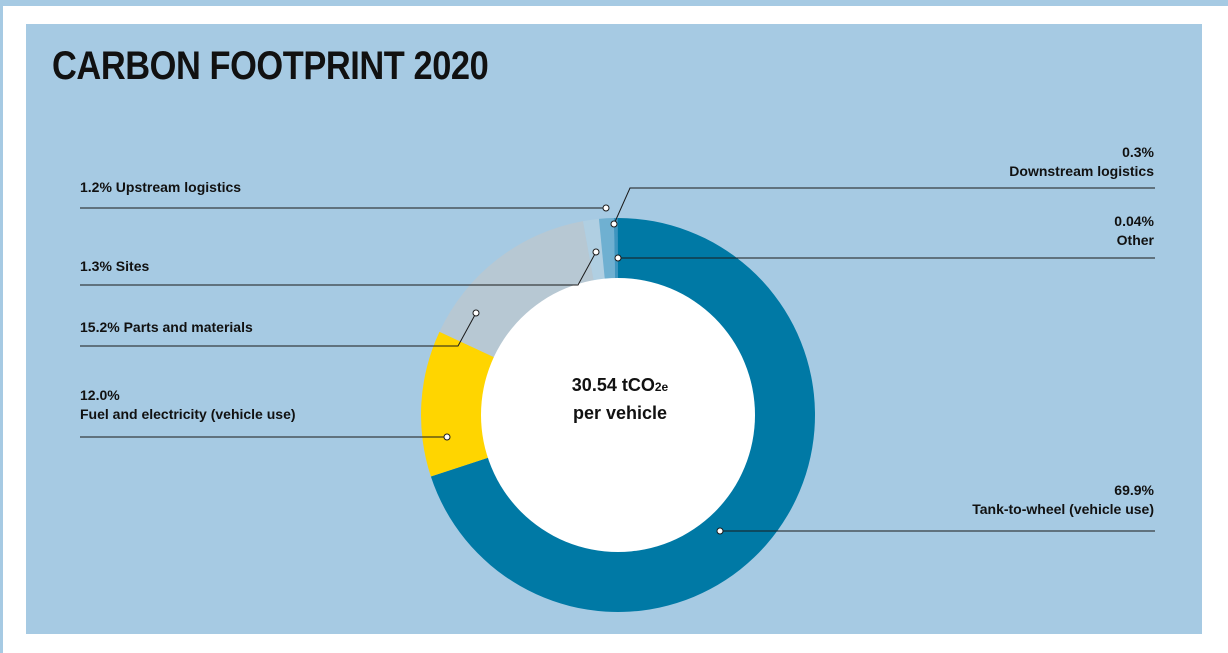 The width and height of the screenshot is (1228, 653). I want to click on label-fuel-name: Fuel and electricity (vehicle use), so click(188, 414).